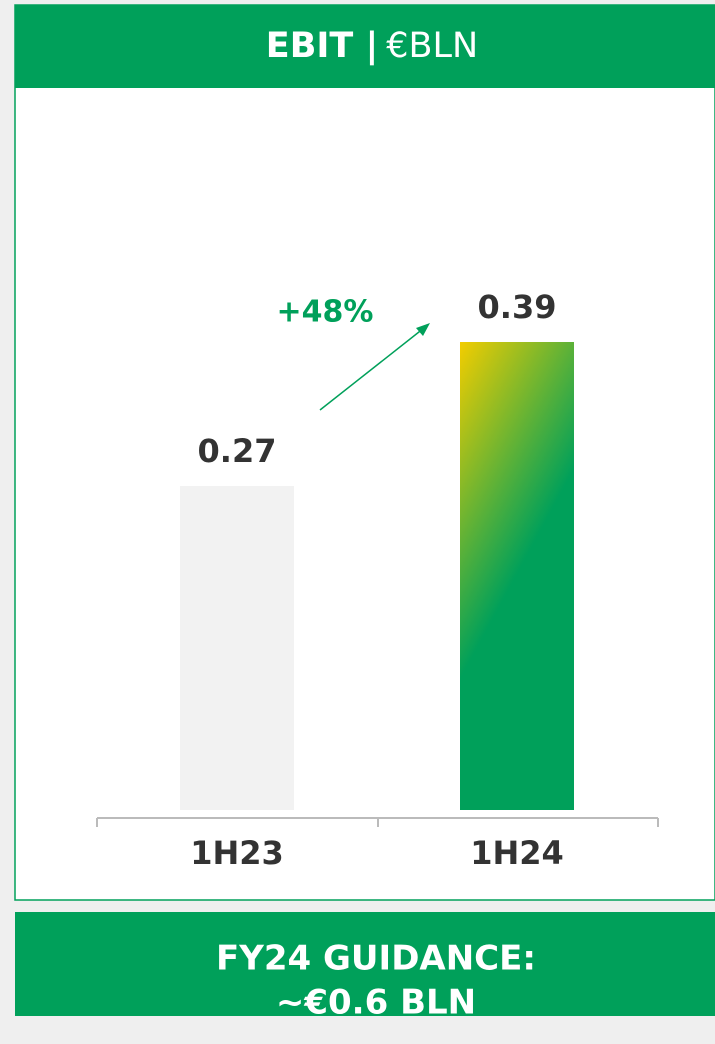  What do you see at coordinates (322, 46) in the screenshot?
I see `title-main: EBIT |` at bounding box center [322, 46].